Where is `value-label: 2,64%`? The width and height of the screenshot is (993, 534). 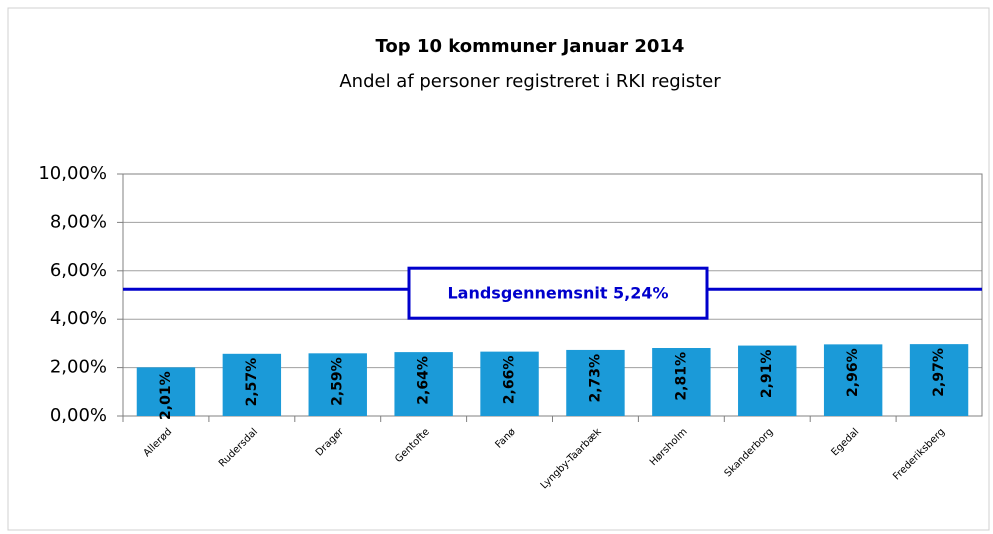 value-label: 2,64% is located at coordinates (424, 380).